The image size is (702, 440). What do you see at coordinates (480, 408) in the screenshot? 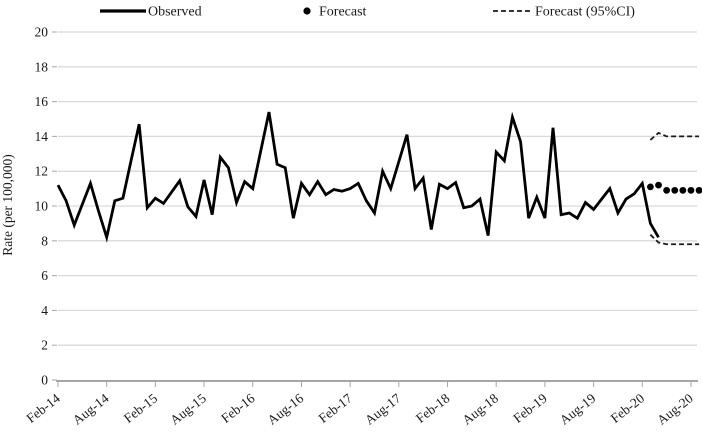
I see `x-tick-label: Aug-18` at bounding box center [480, 408].